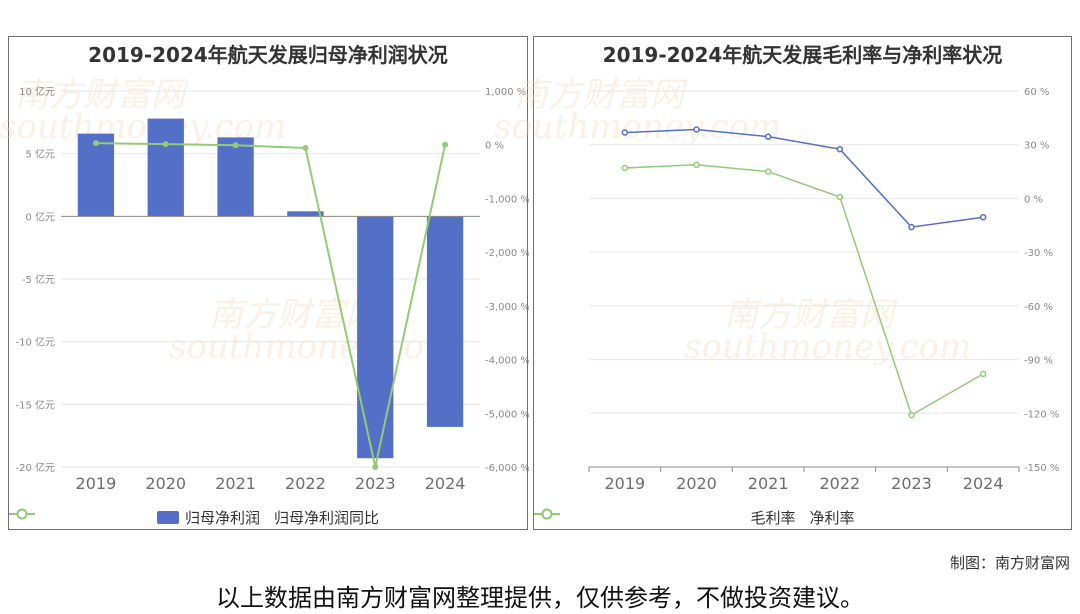 This screenshot has height=614, width=1080. Describe the element at coordinates (1036, 92) in the screenshot. I see `y-right-tick-label: 60 %` at that location.